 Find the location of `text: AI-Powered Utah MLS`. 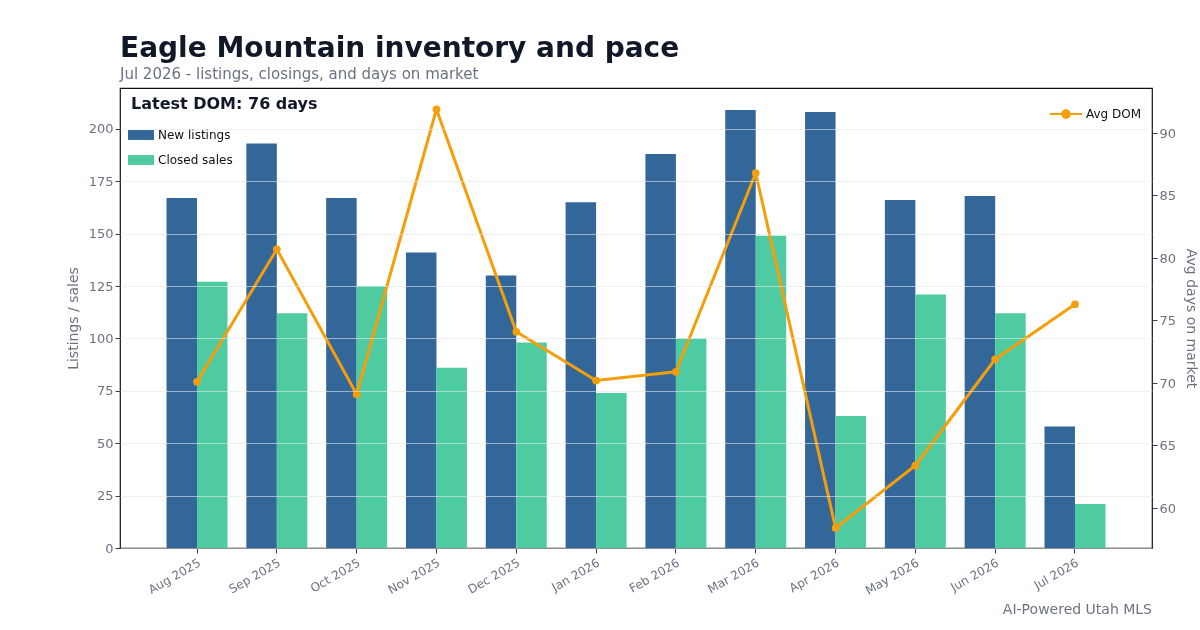

text: AI-Powered Utah MLS is located at coordinates (1077, 609).